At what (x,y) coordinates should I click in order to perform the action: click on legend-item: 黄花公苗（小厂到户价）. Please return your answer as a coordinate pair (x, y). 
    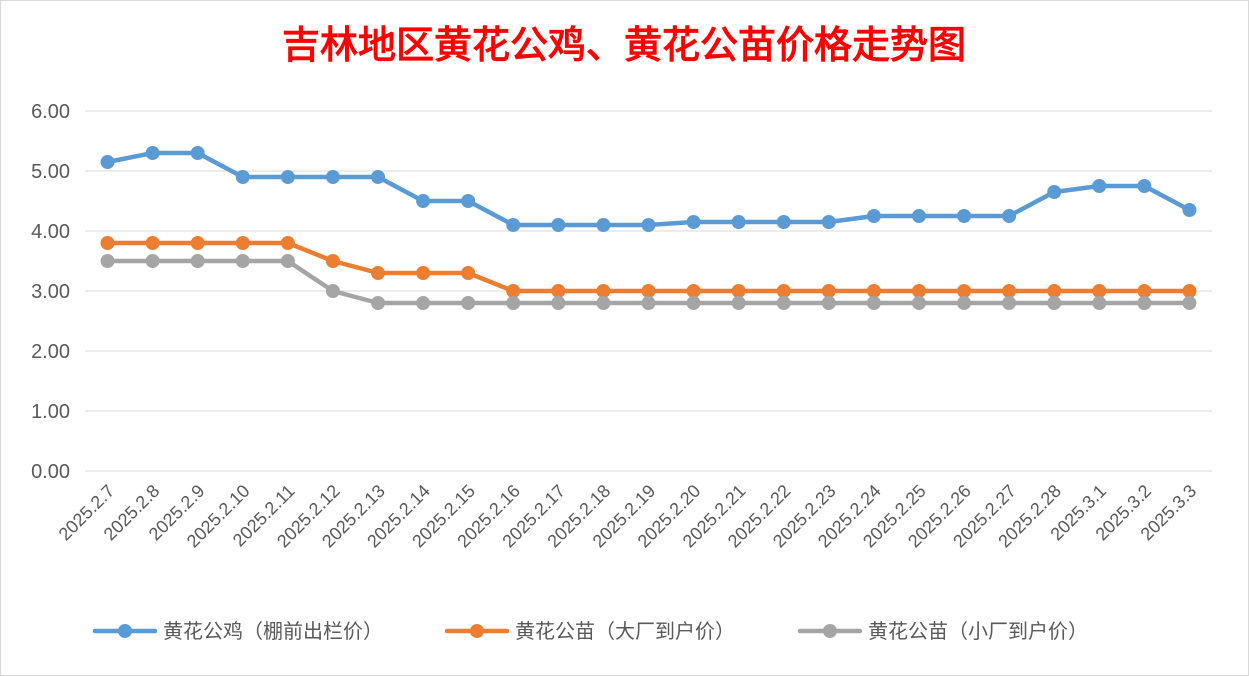
    Looking at the image, I should click on (942, 631).